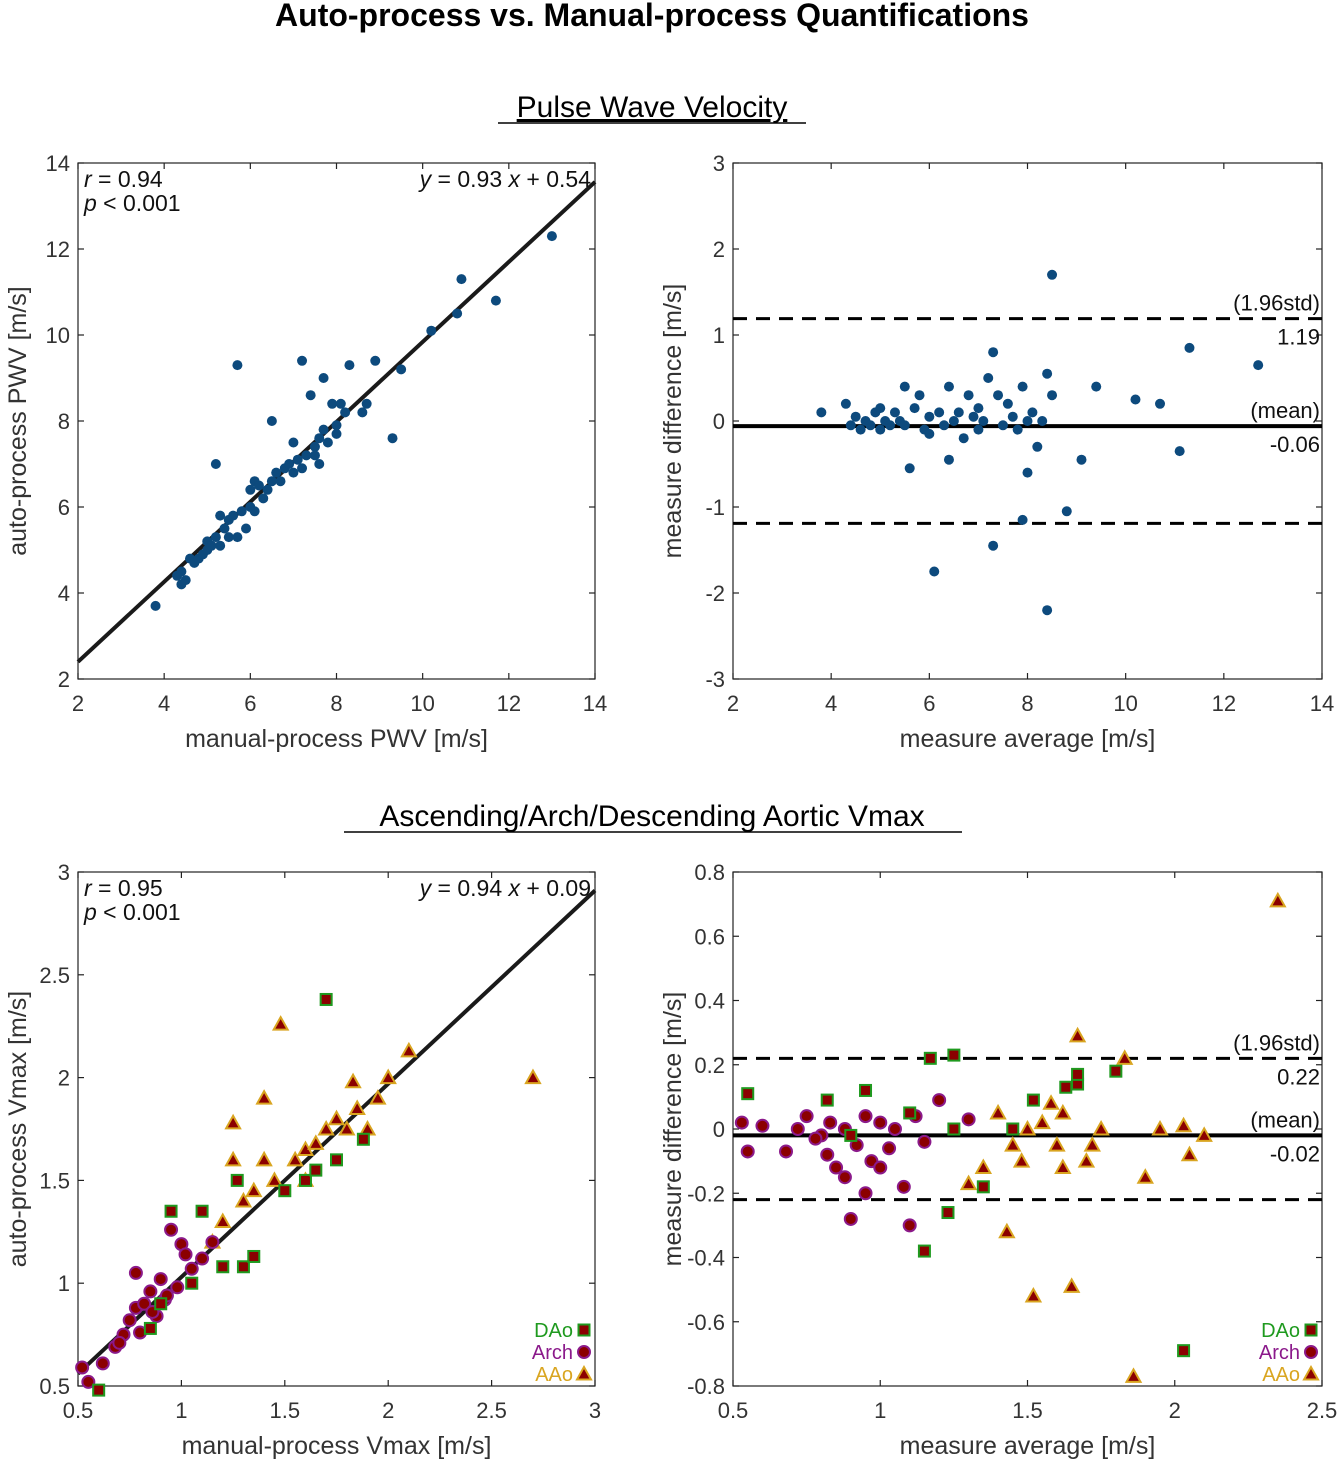 This screenshot has height=1463, width=1340. I want to click on y-tick-label: -0.8, so click(706, 1386).